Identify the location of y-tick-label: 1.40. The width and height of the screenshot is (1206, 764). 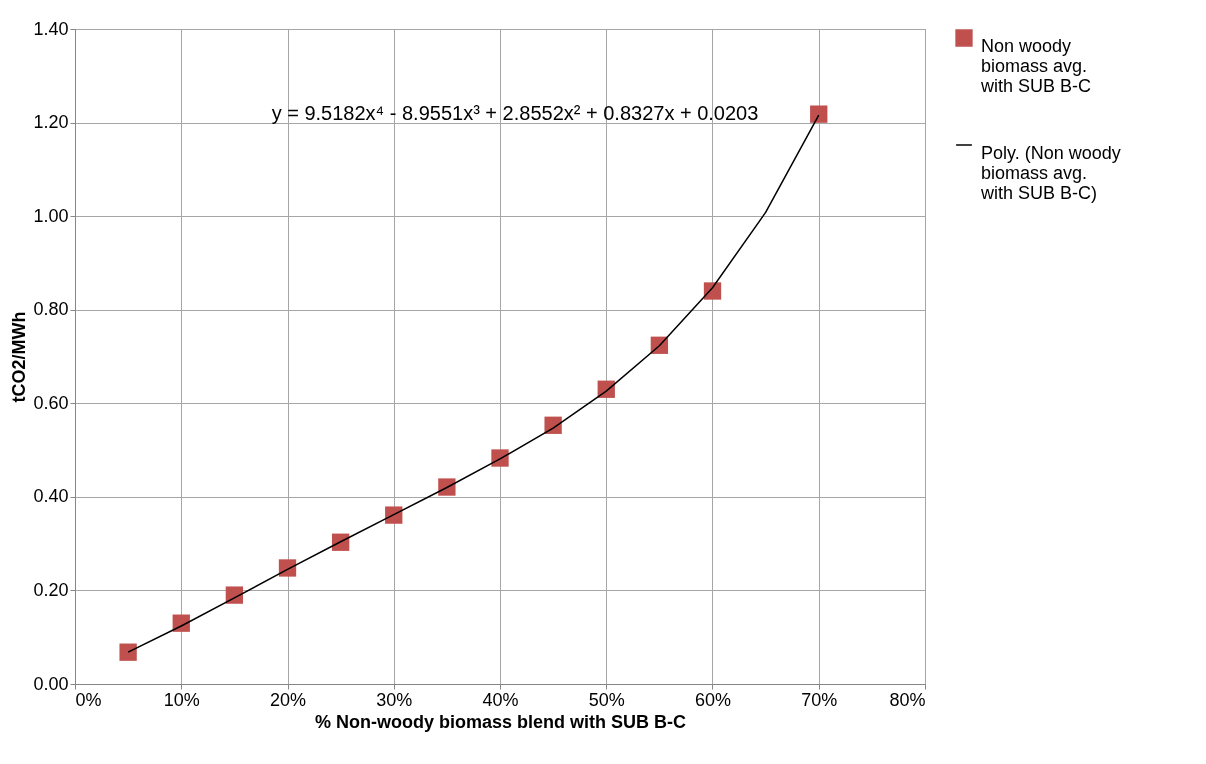
(51, 28).